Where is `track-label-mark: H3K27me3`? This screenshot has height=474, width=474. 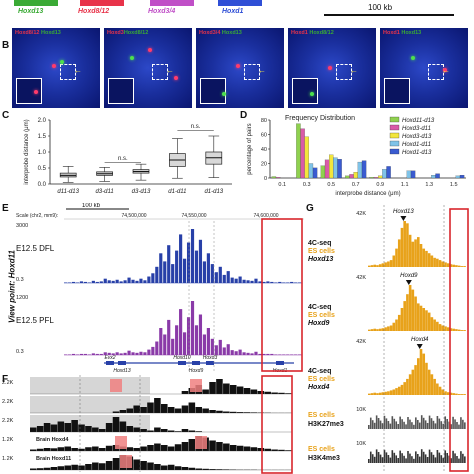
track-label-mark: H3K27me3 is located at coordinates (326, 424).